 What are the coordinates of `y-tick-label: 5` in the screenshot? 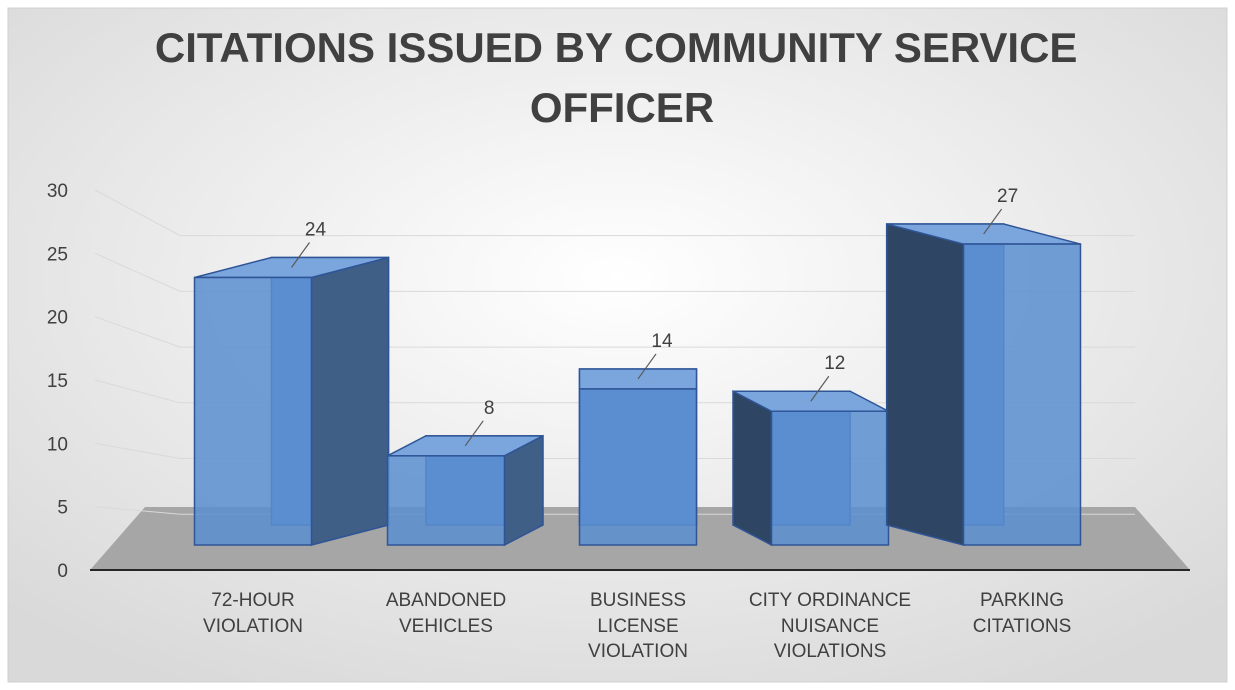 It's located at (62, 508).